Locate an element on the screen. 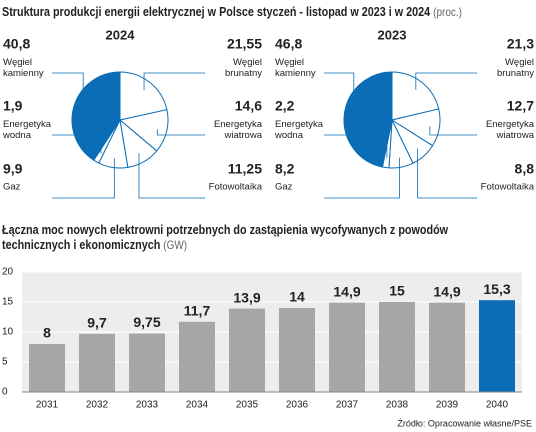  value-label: 11,25 is located at coordinates (245, 169).